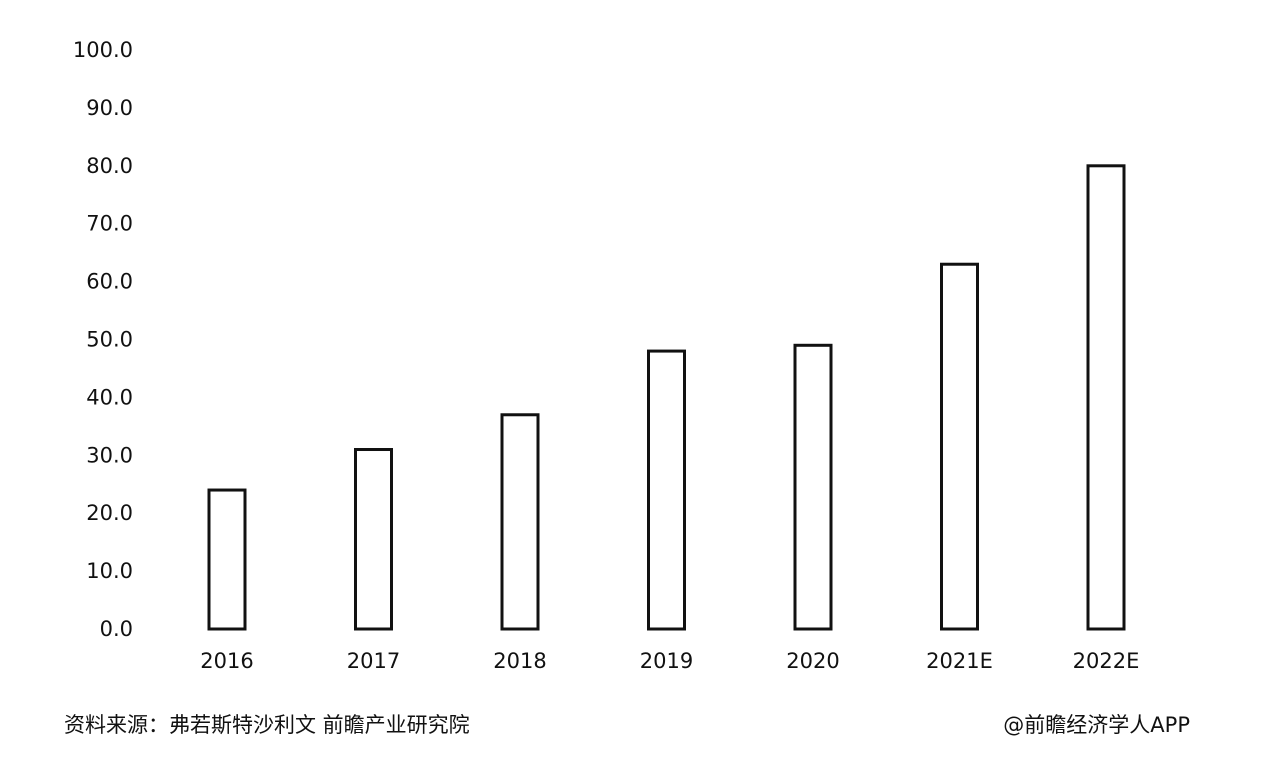  I want to click on x-tick-label: 2020, so click(812, 661).